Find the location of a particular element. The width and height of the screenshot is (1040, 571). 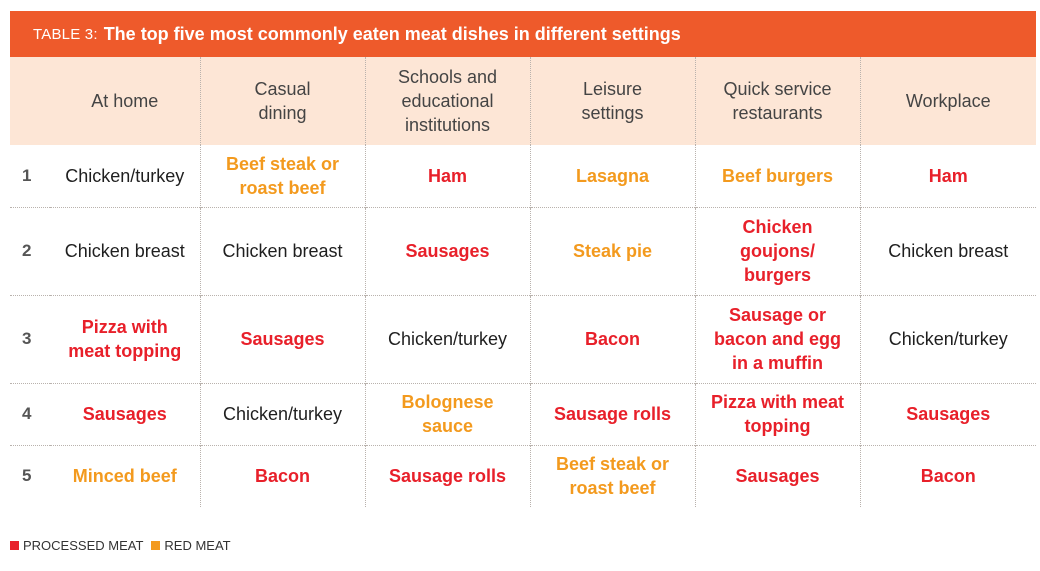

red-meat-swatch-icon is located at coordinates (156, 545).